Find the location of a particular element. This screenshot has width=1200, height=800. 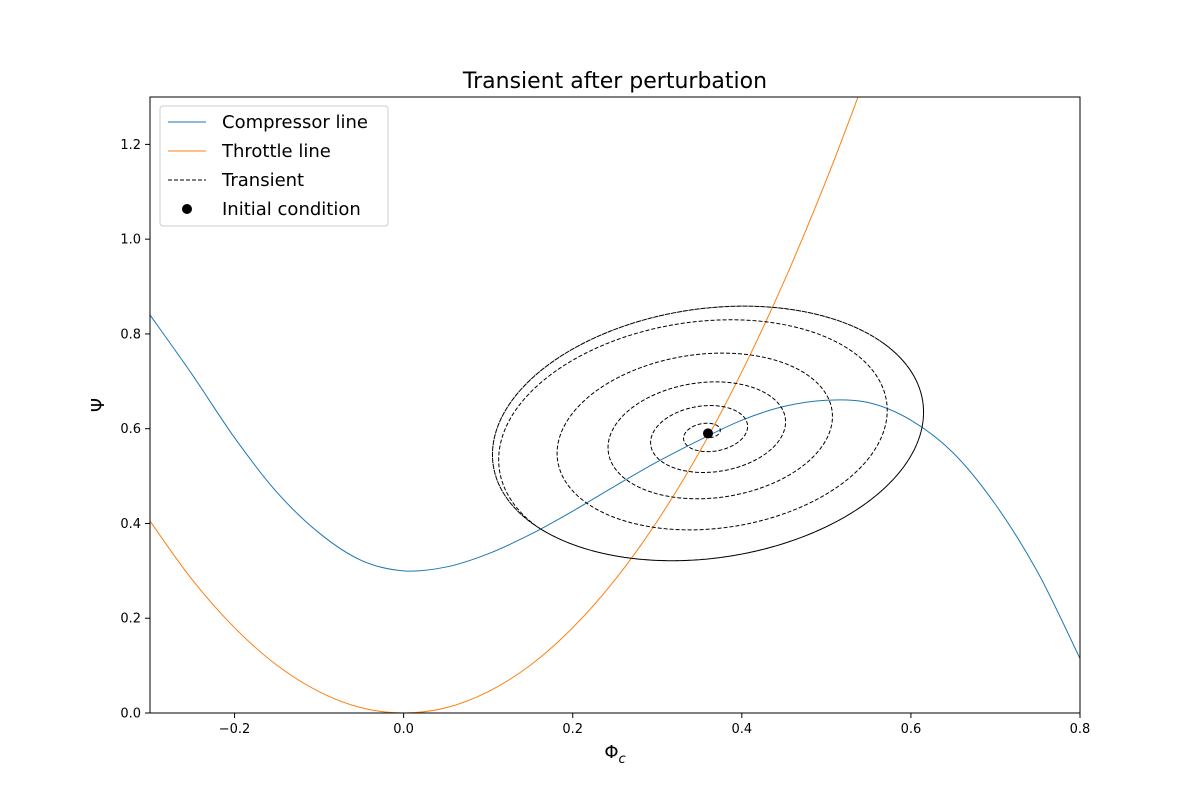

legend-swatch-initial is located at coordinates (187, 209).